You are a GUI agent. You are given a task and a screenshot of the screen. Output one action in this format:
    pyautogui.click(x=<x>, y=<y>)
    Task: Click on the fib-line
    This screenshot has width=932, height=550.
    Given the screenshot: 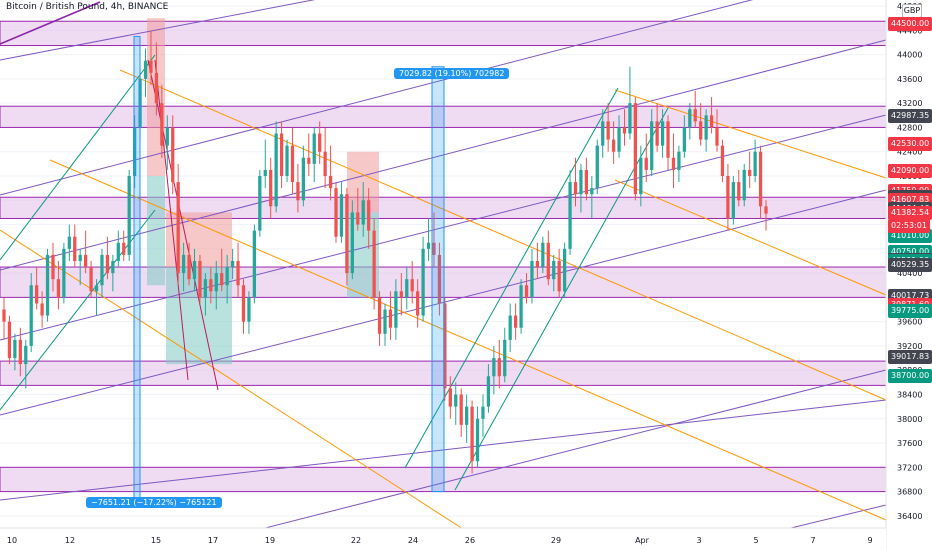 What is the action you would take?
    pyautogui.click(x=750, y=237)
    